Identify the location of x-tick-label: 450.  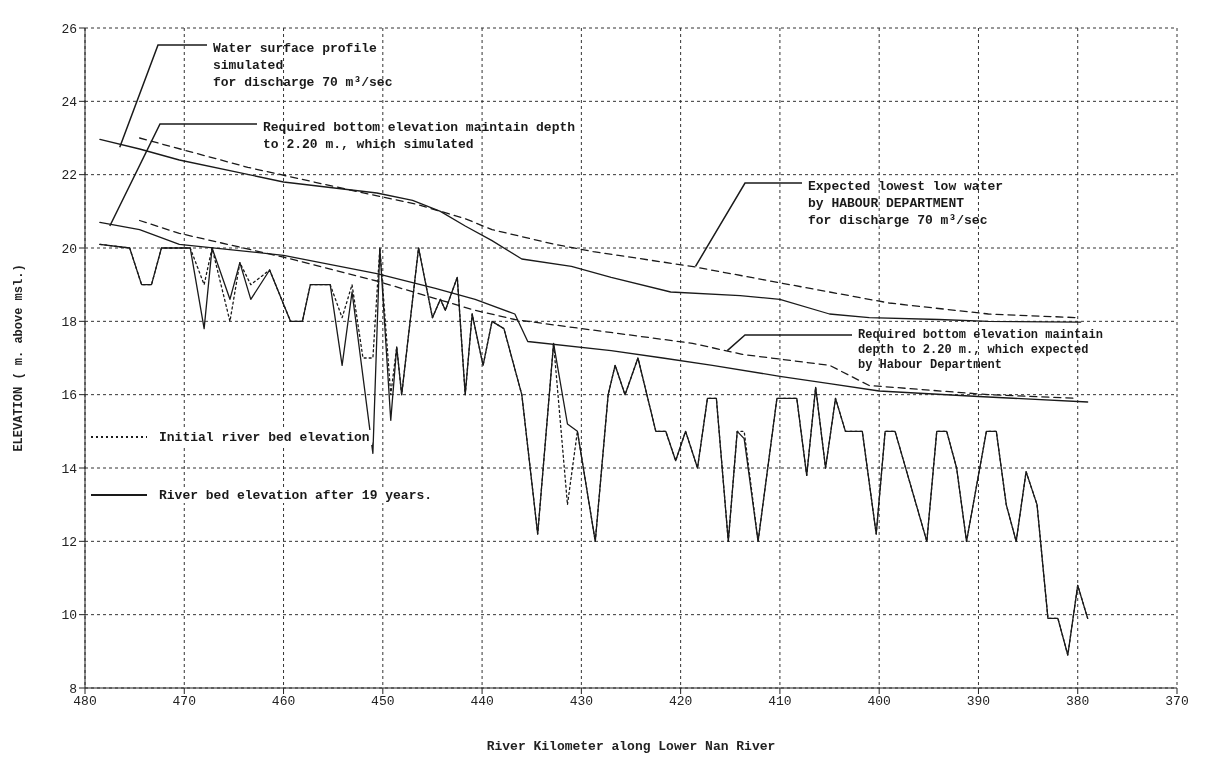
(383, 702).